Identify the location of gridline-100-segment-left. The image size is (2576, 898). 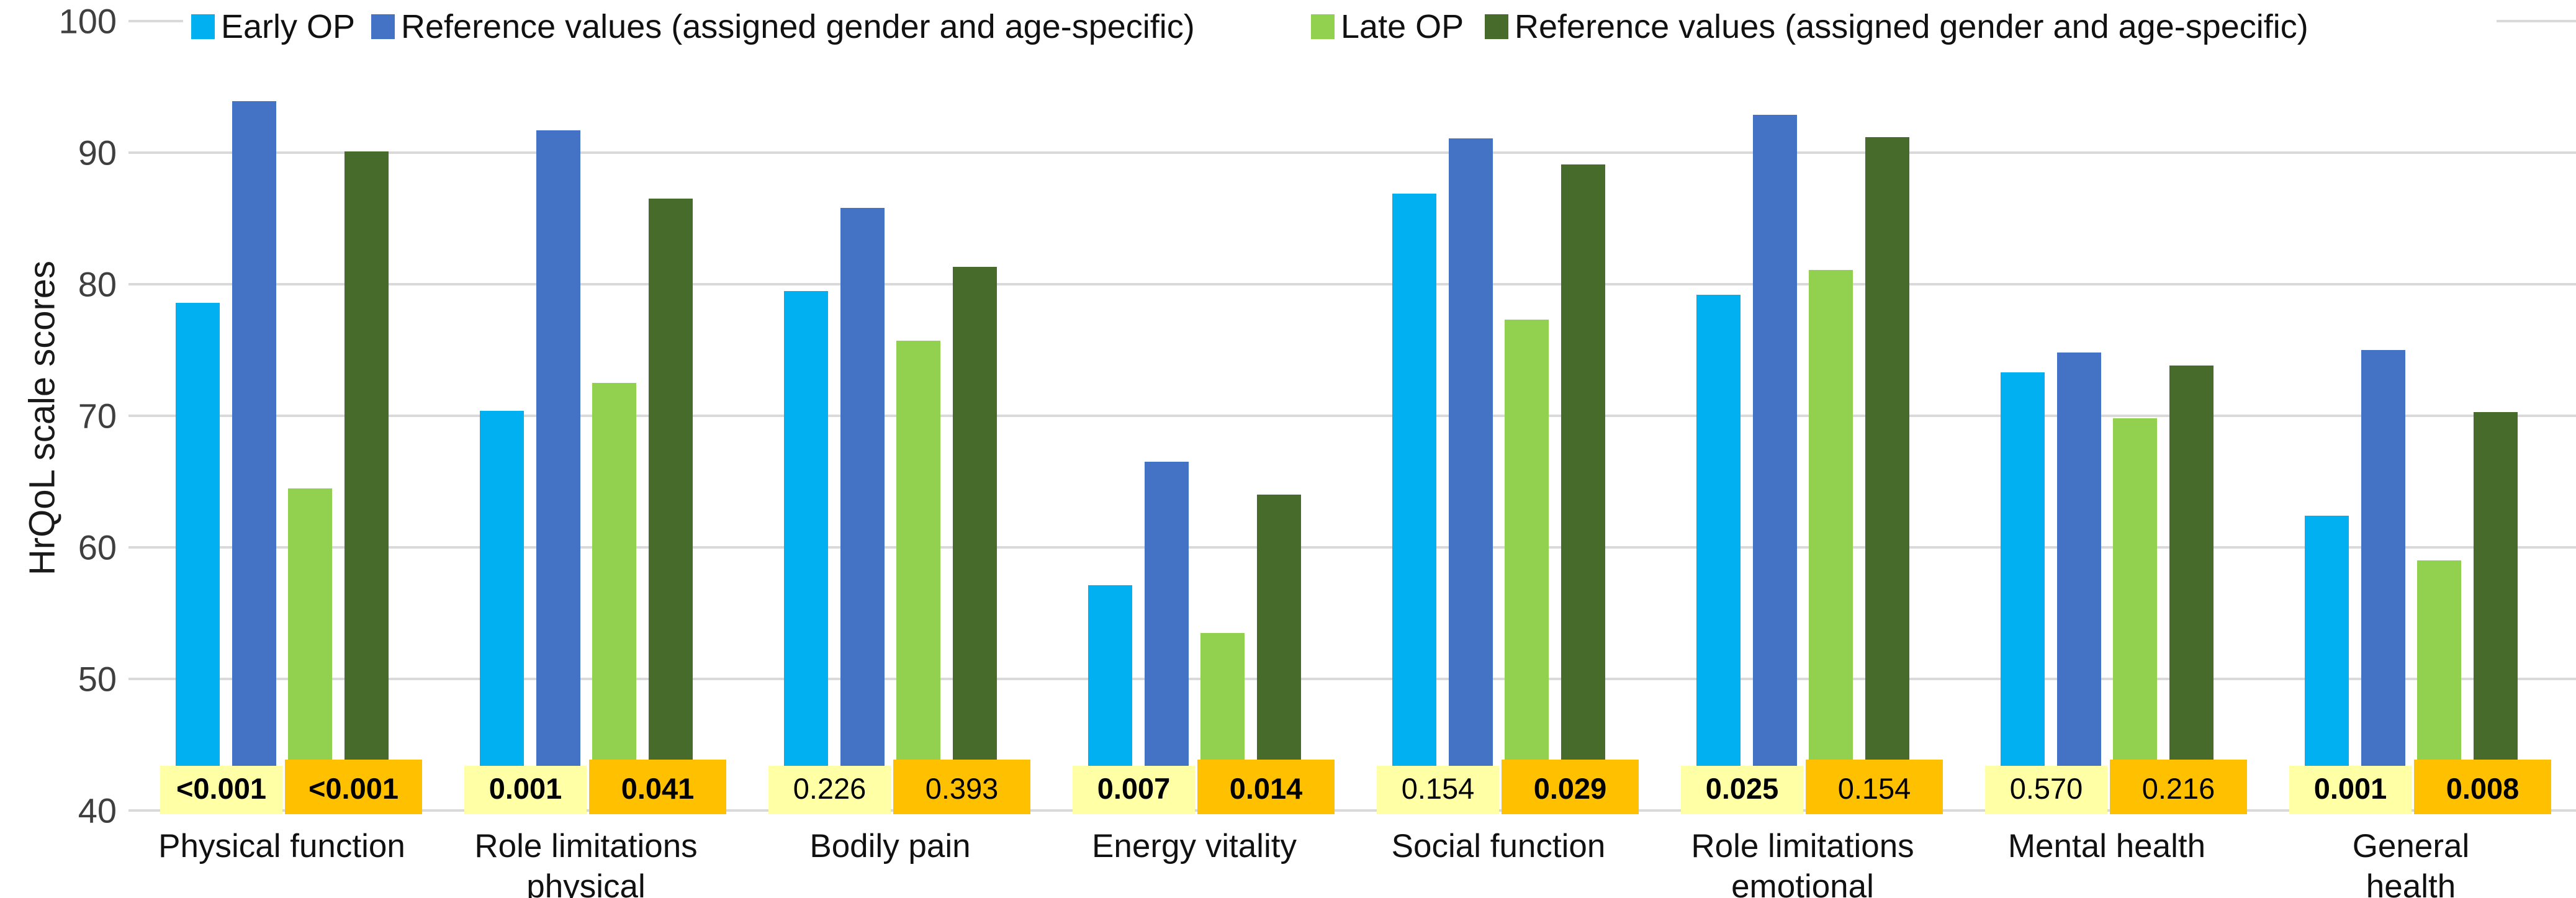
(155, 21).